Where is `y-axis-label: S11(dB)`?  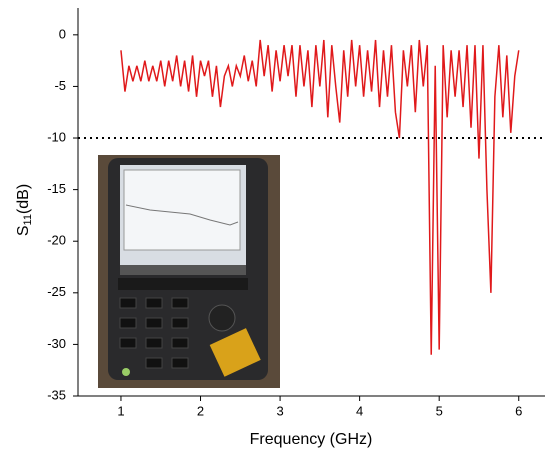
y-axis-label: S11(dB) is located at coordinates (24, 210).